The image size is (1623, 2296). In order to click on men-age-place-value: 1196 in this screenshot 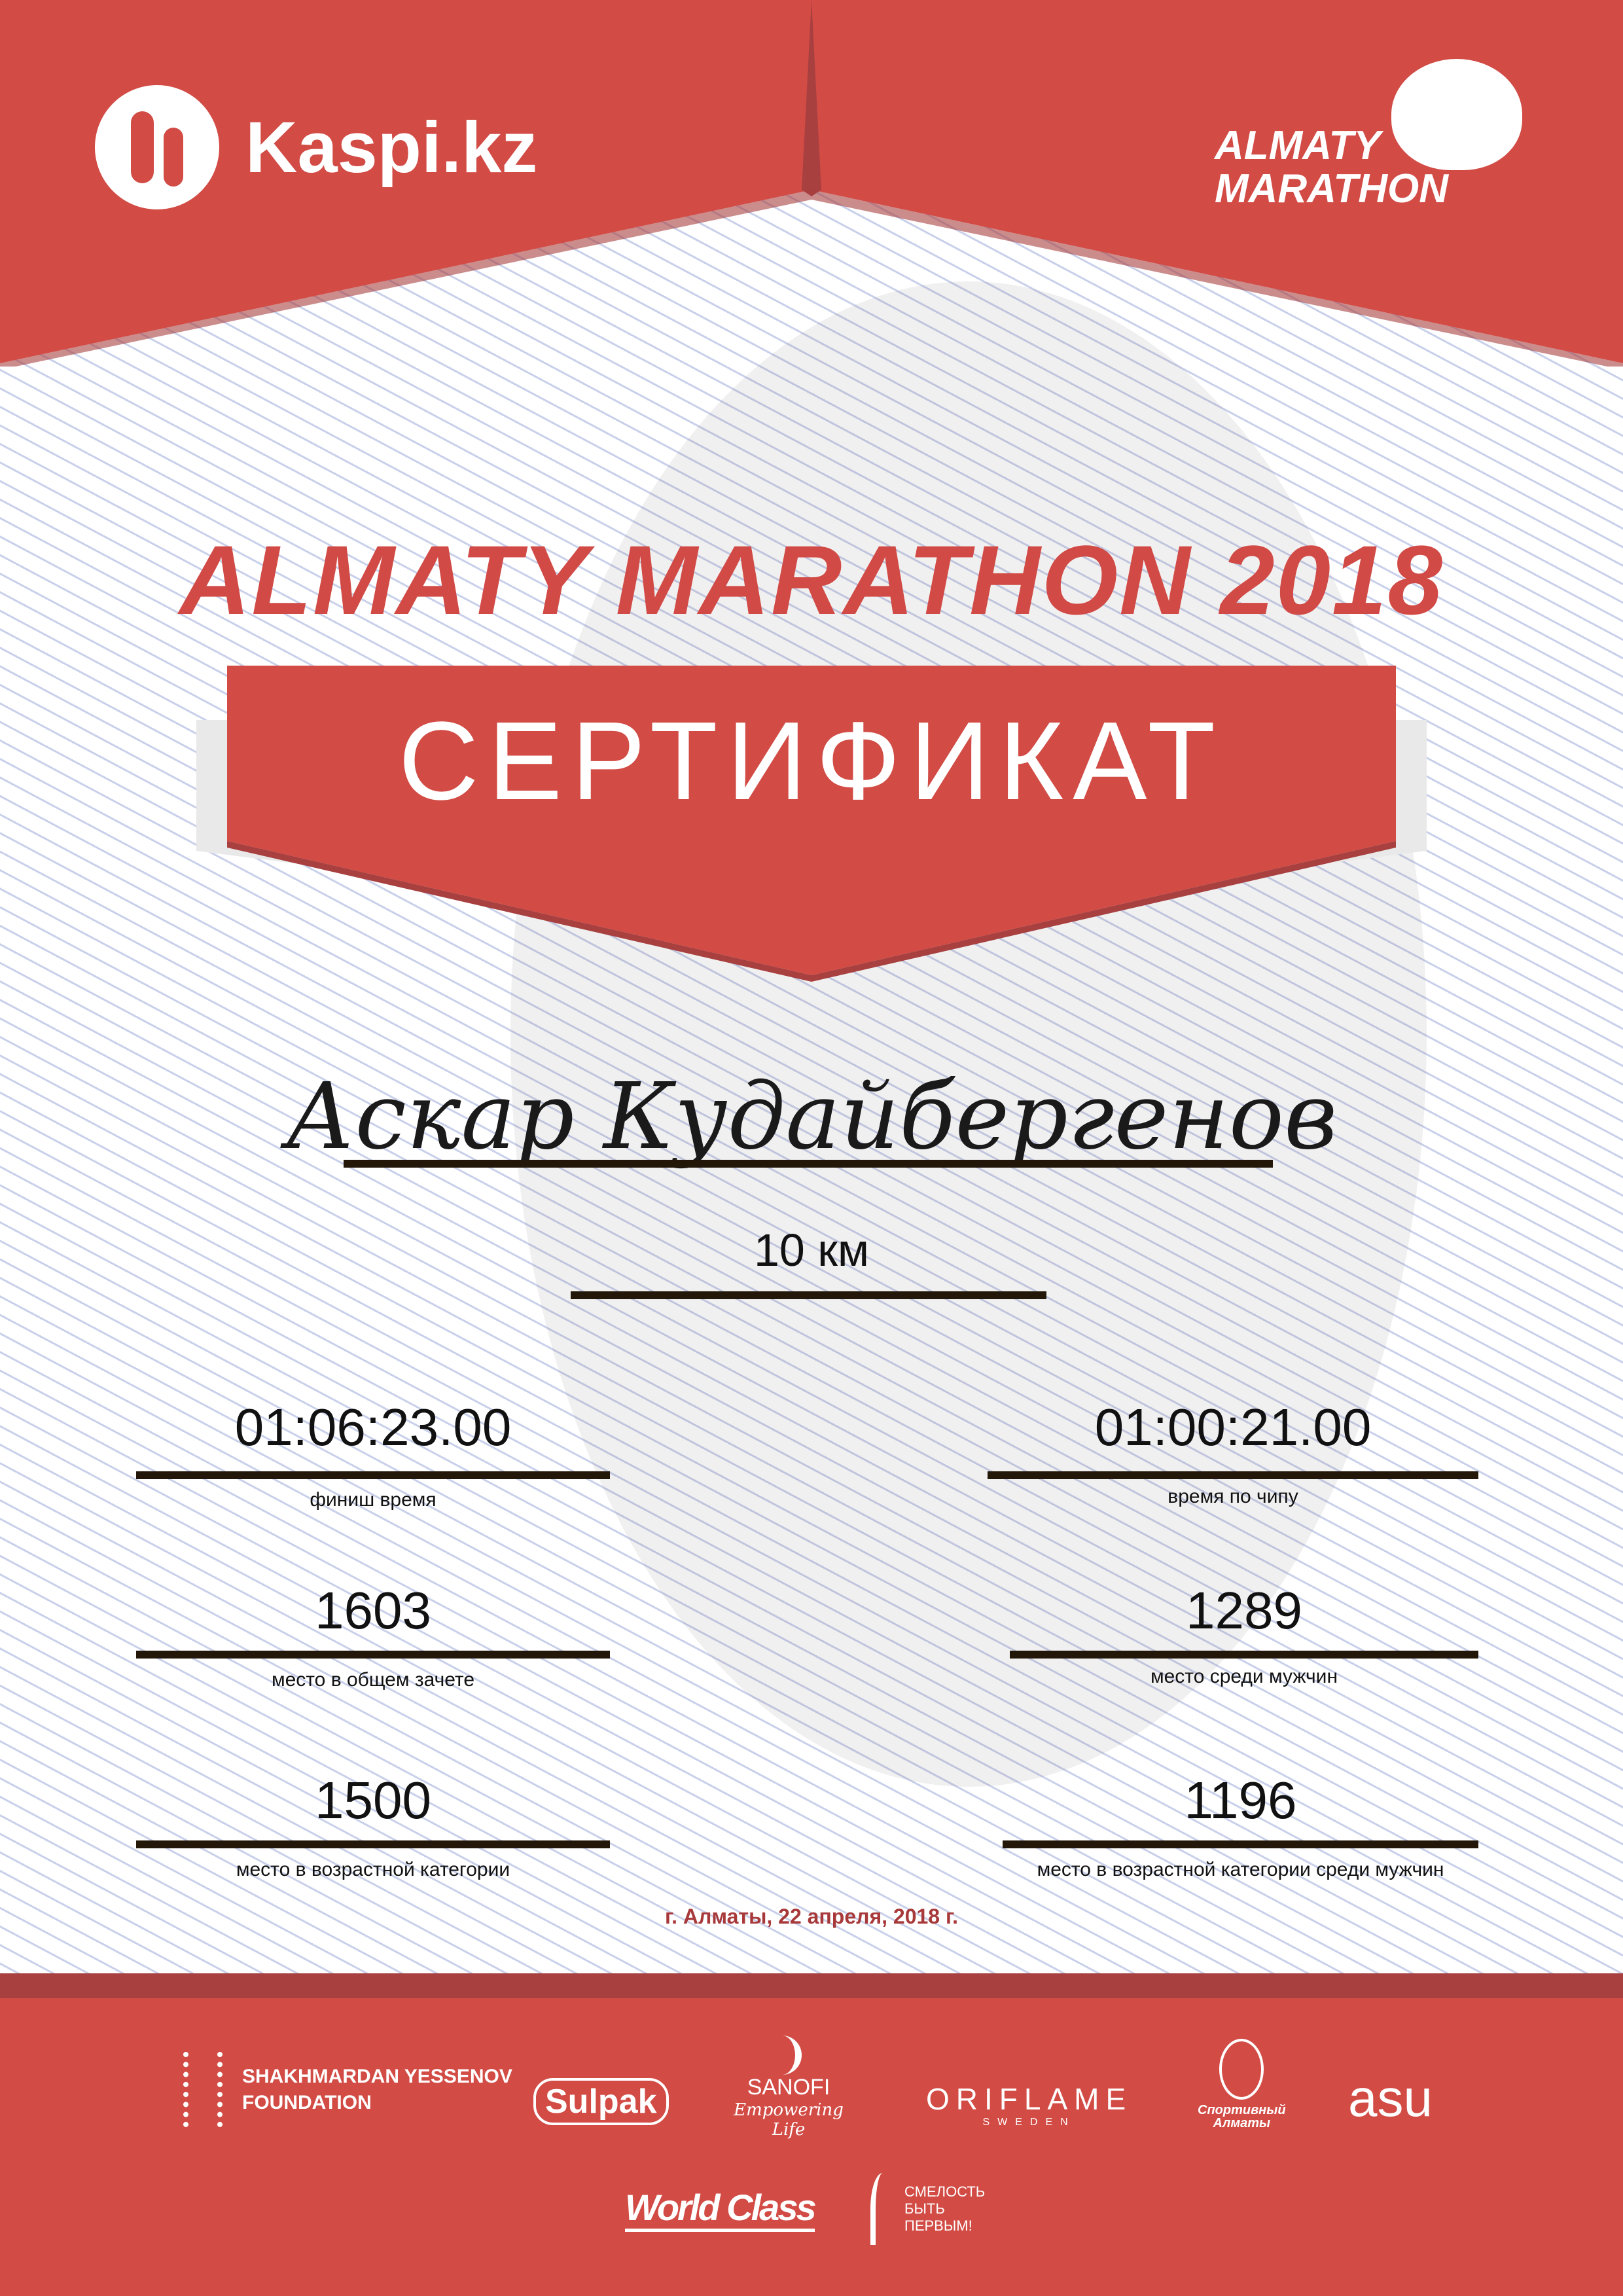, I will do `click(1240, 1800)`.